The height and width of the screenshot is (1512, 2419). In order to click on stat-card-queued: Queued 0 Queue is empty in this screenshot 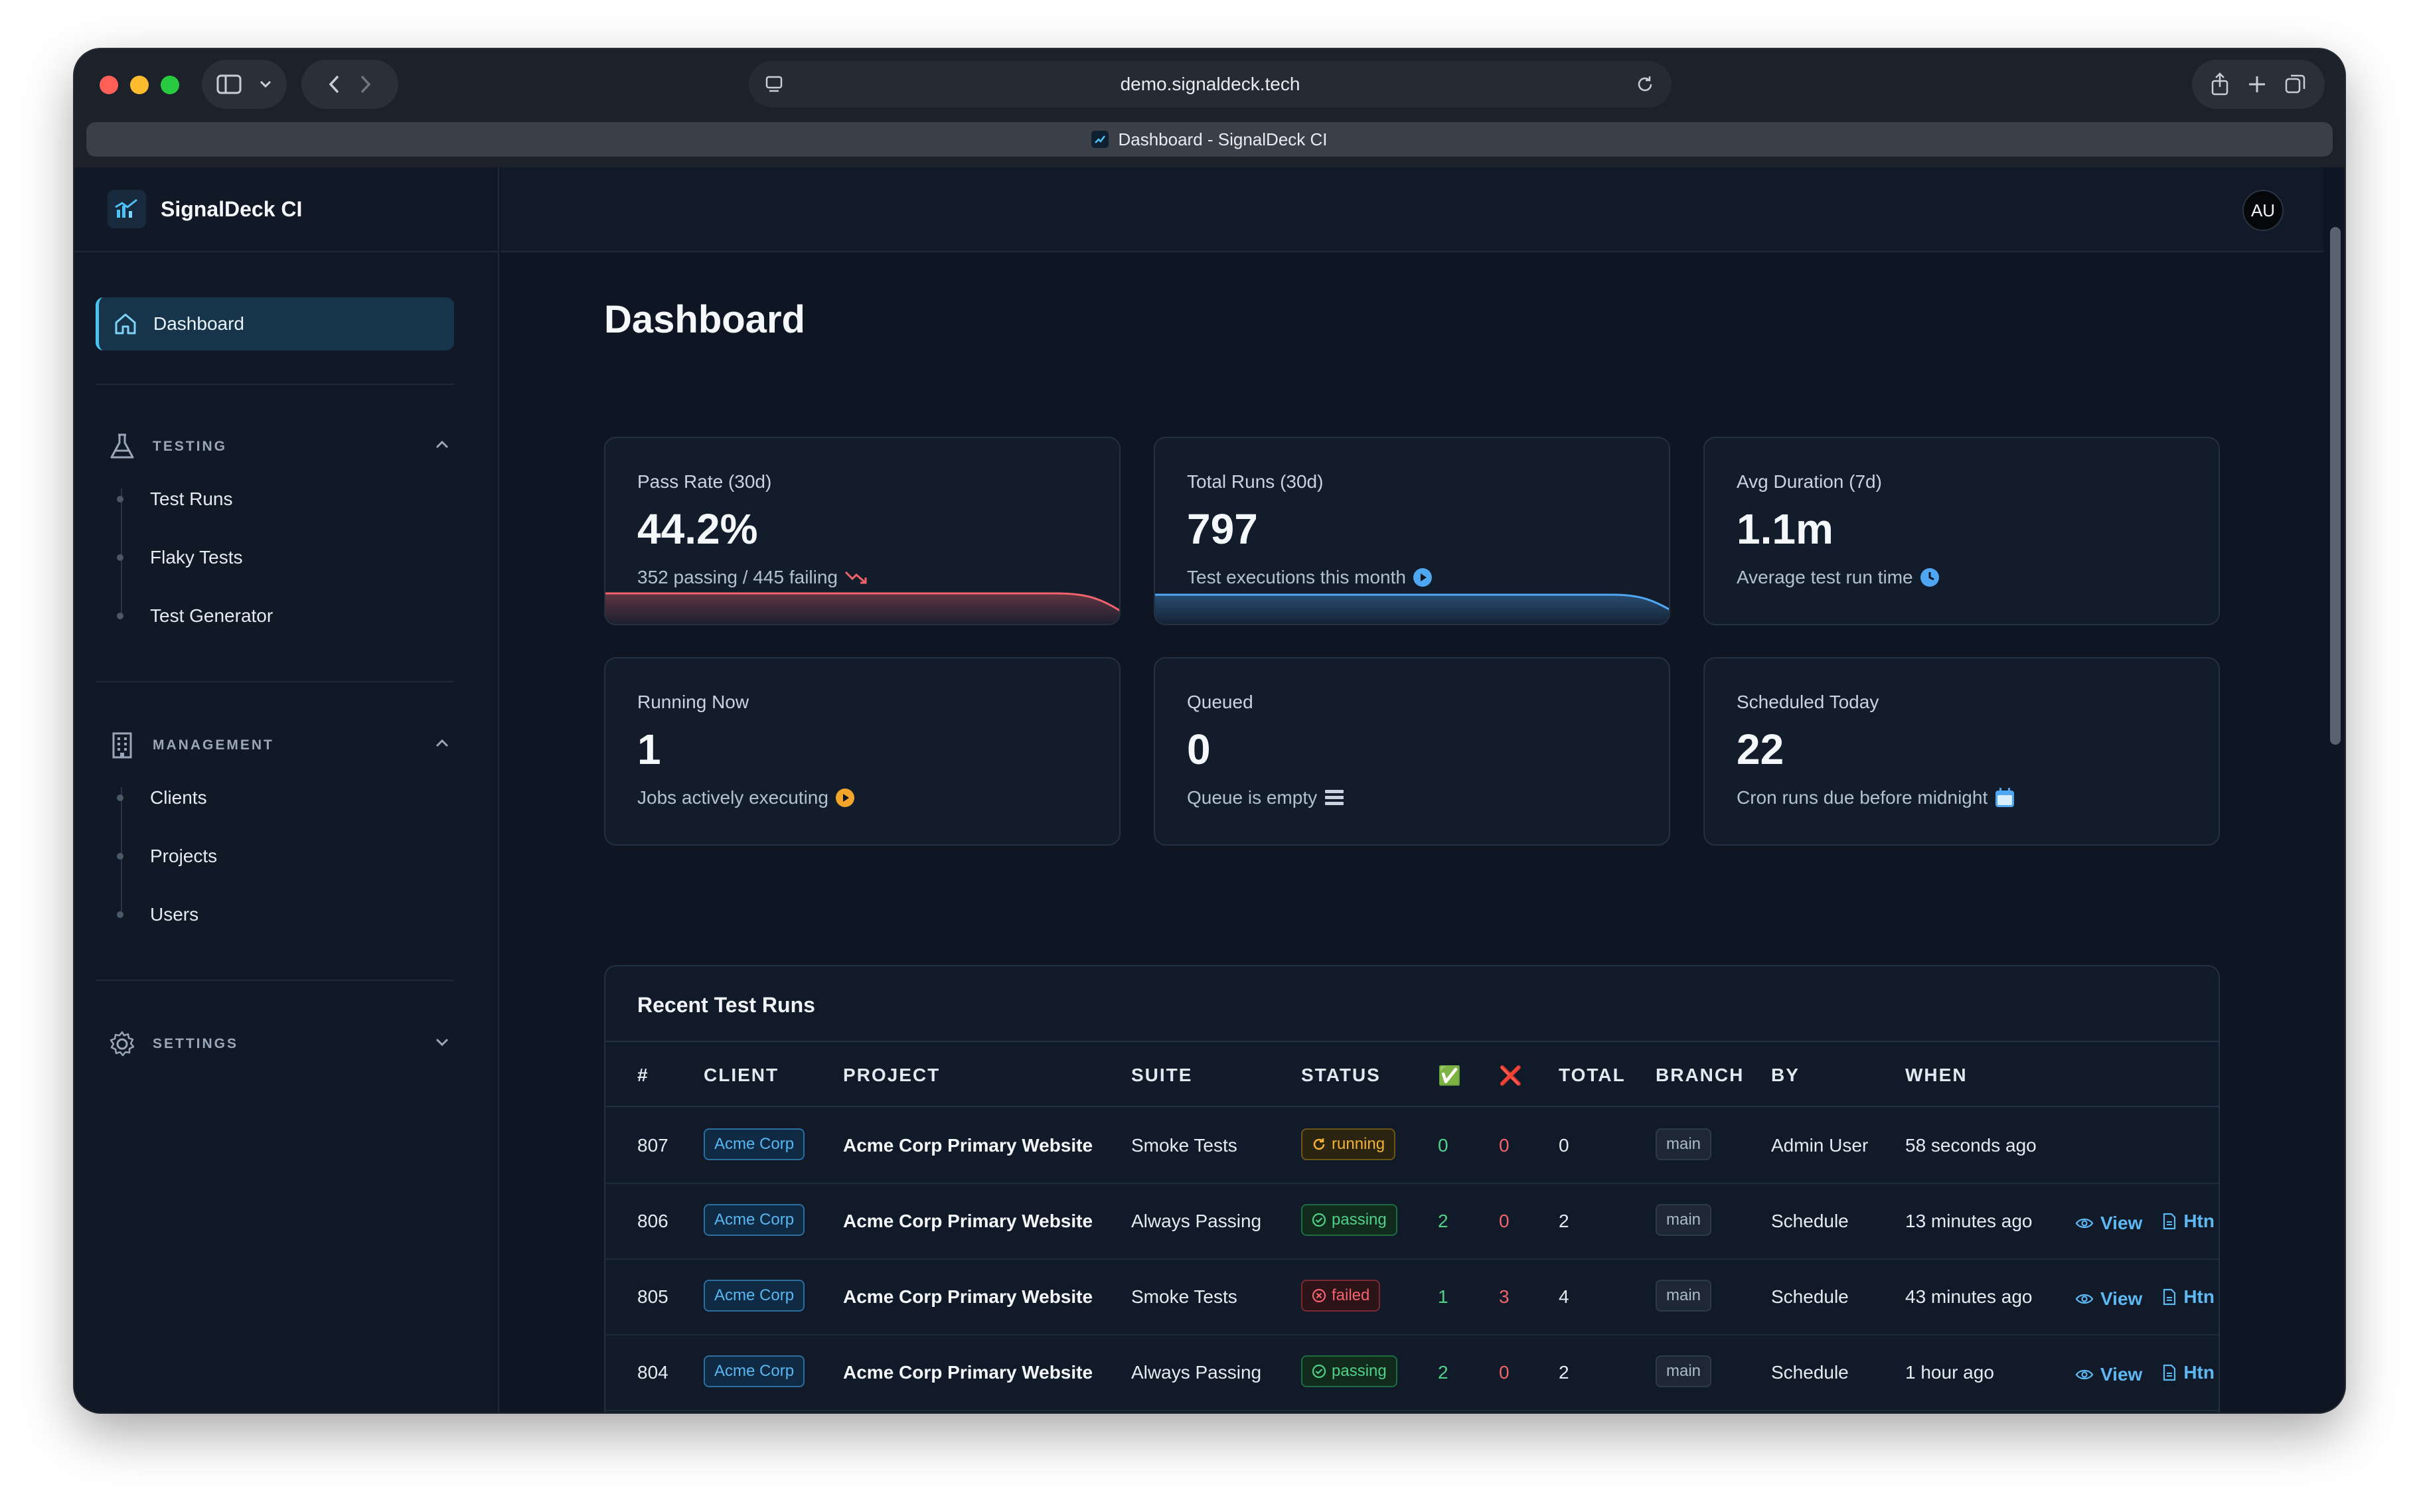, I will do `click(1412, 751)`.